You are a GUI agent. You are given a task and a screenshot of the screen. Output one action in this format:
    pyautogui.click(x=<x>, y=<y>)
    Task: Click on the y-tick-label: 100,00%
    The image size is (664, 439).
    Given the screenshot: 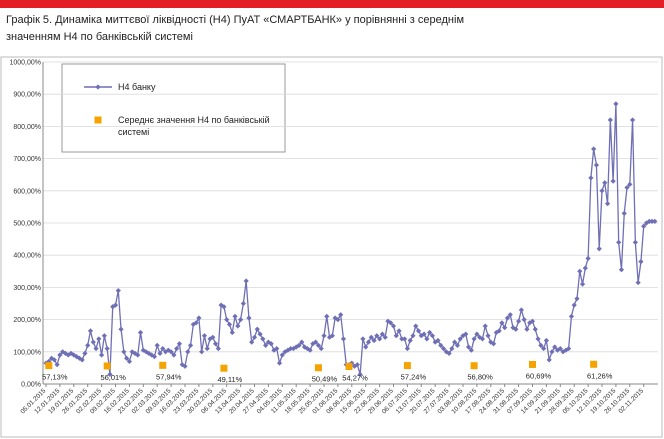 What is the action you would take?
    pyautogui.click(x=27, y=352)
    